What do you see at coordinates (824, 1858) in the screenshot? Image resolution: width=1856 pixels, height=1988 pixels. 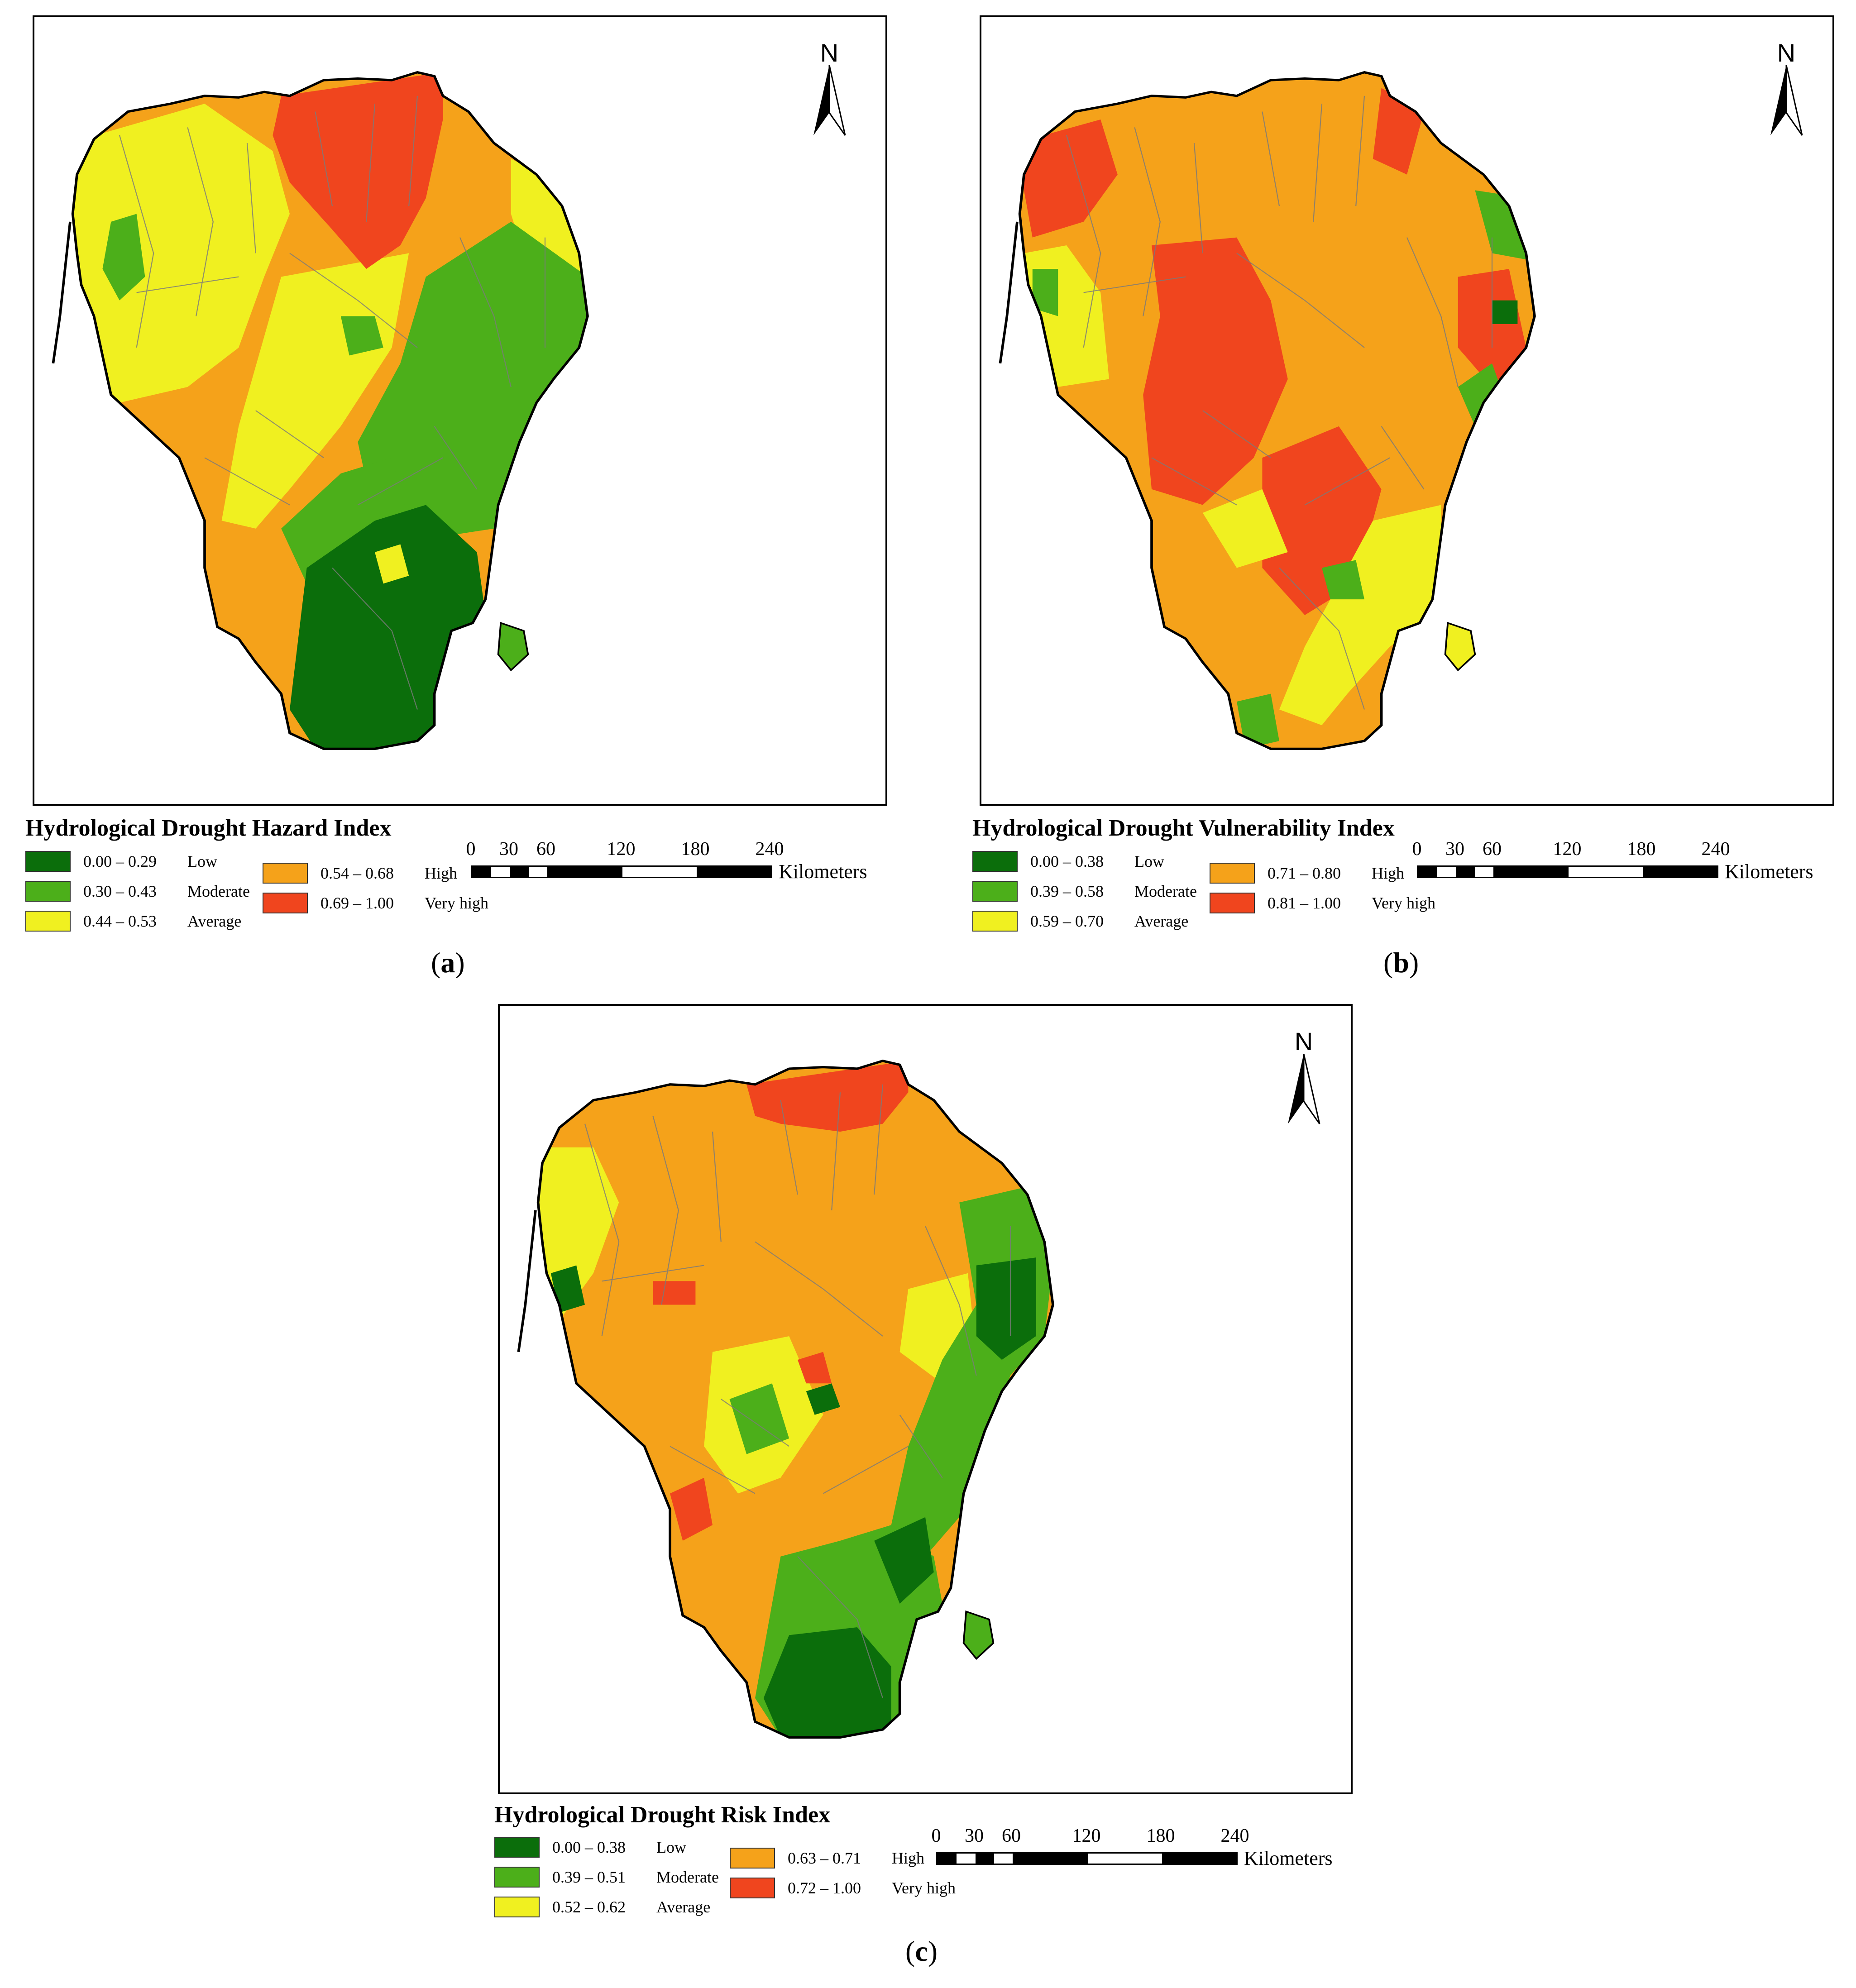 I see `legend-range: 0.63 – 0.71` at bounding box center [824, 1858].